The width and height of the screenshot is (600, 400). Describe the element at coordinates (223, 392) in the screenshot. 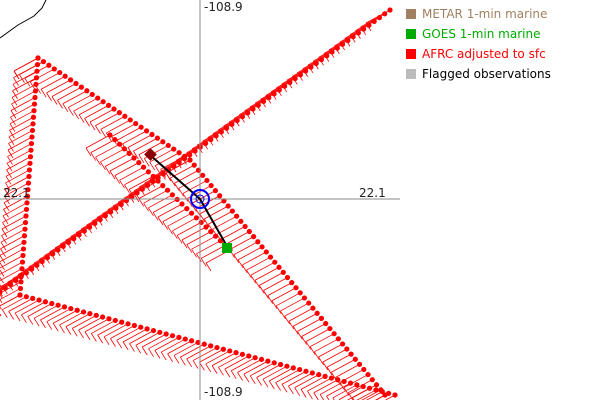

I see `axis-label-bottom: -108.9` at that location.